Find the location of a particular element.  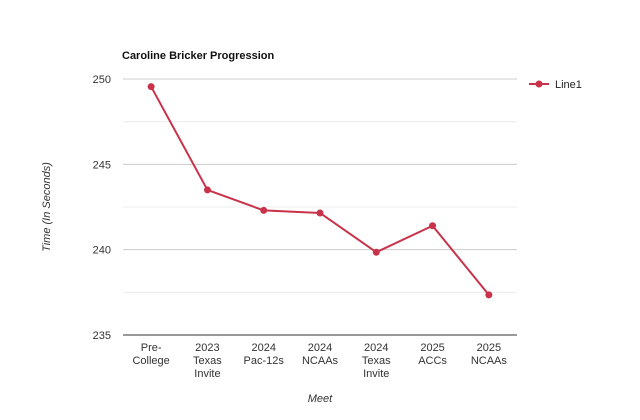

x-tick-label: 2023 Texas Invite is located at coordinates (207, 361).